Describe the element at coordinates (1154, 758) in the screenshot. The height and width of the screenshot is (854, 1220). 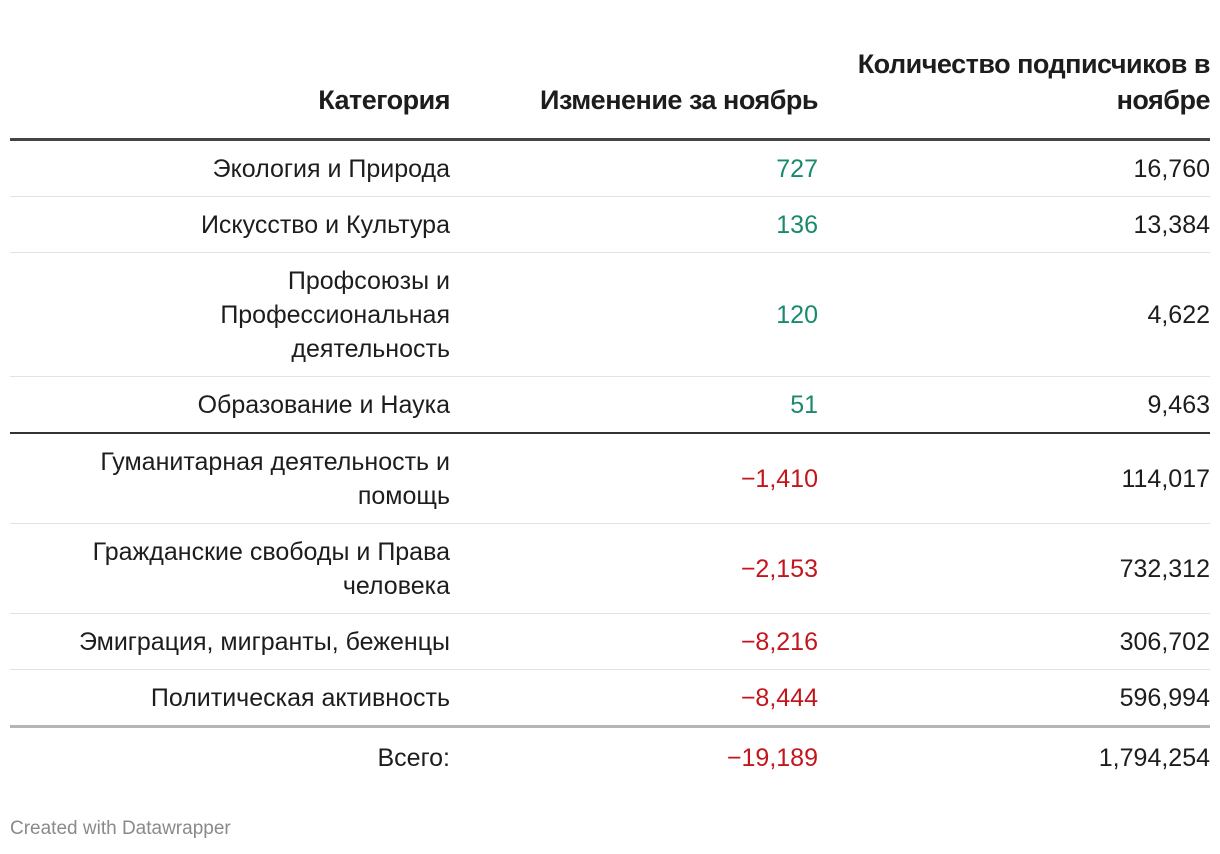
I see `total-subscribers: 1,794,254` at that location.